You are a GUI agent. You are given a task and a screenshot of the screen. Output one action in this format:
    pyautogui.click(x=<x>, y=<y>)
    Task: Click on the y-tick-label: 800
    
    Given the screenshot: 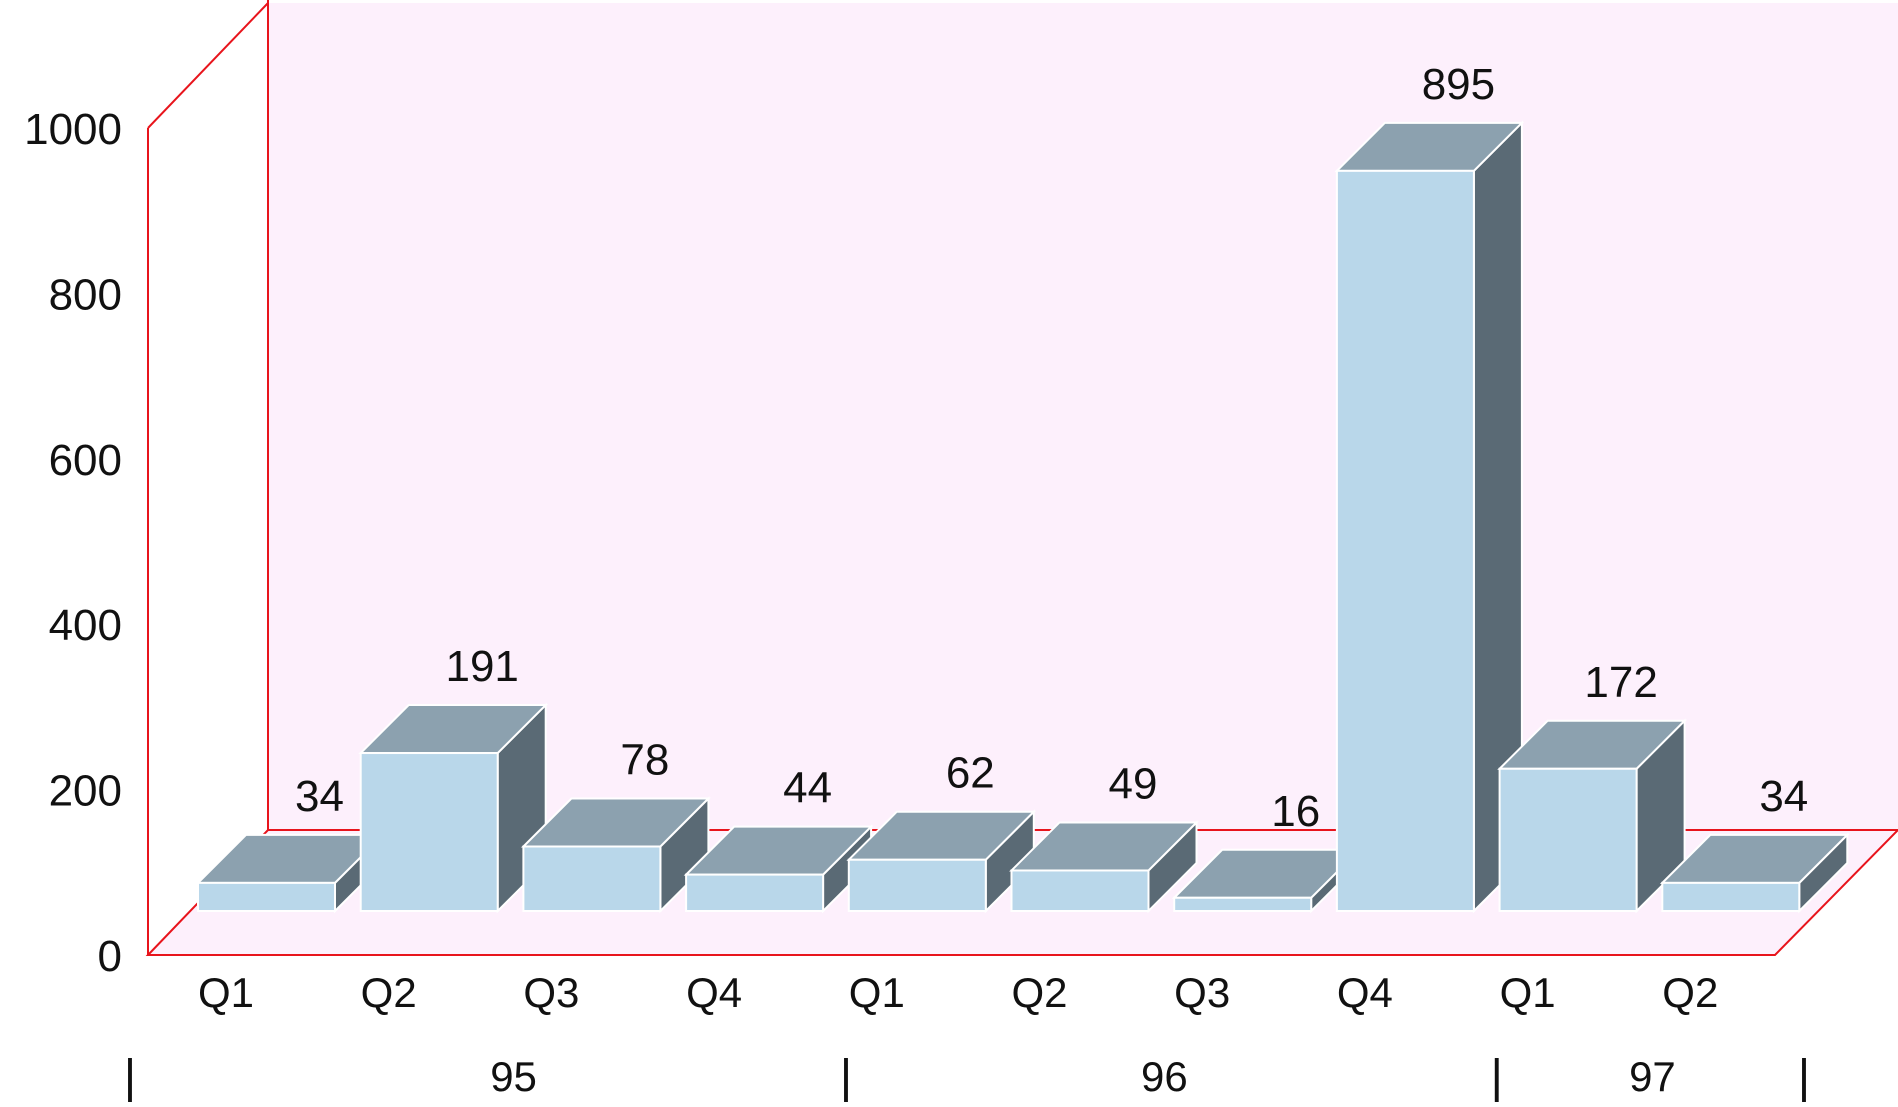 What is the action you would take?
    pyautogui.click(x=85, y=294)
    